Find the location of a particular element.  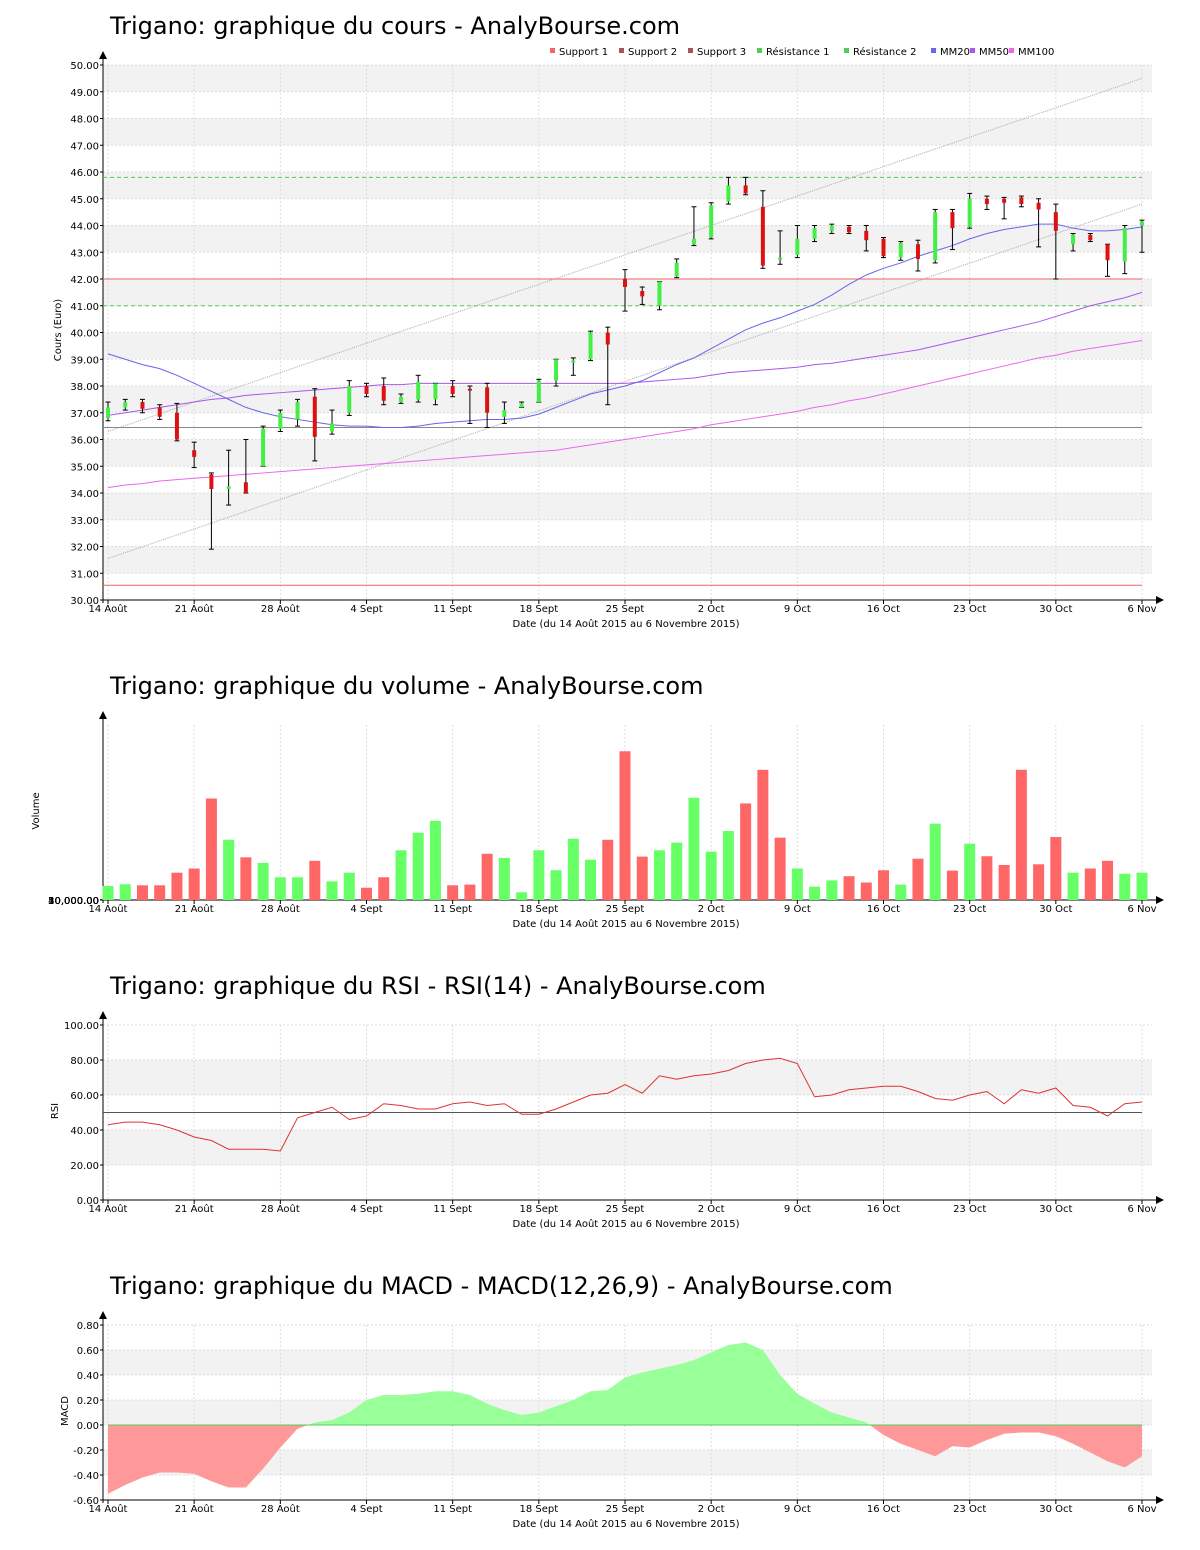

volume-x-tick-label: 6 Nov is located at coordinates (1141, 909).